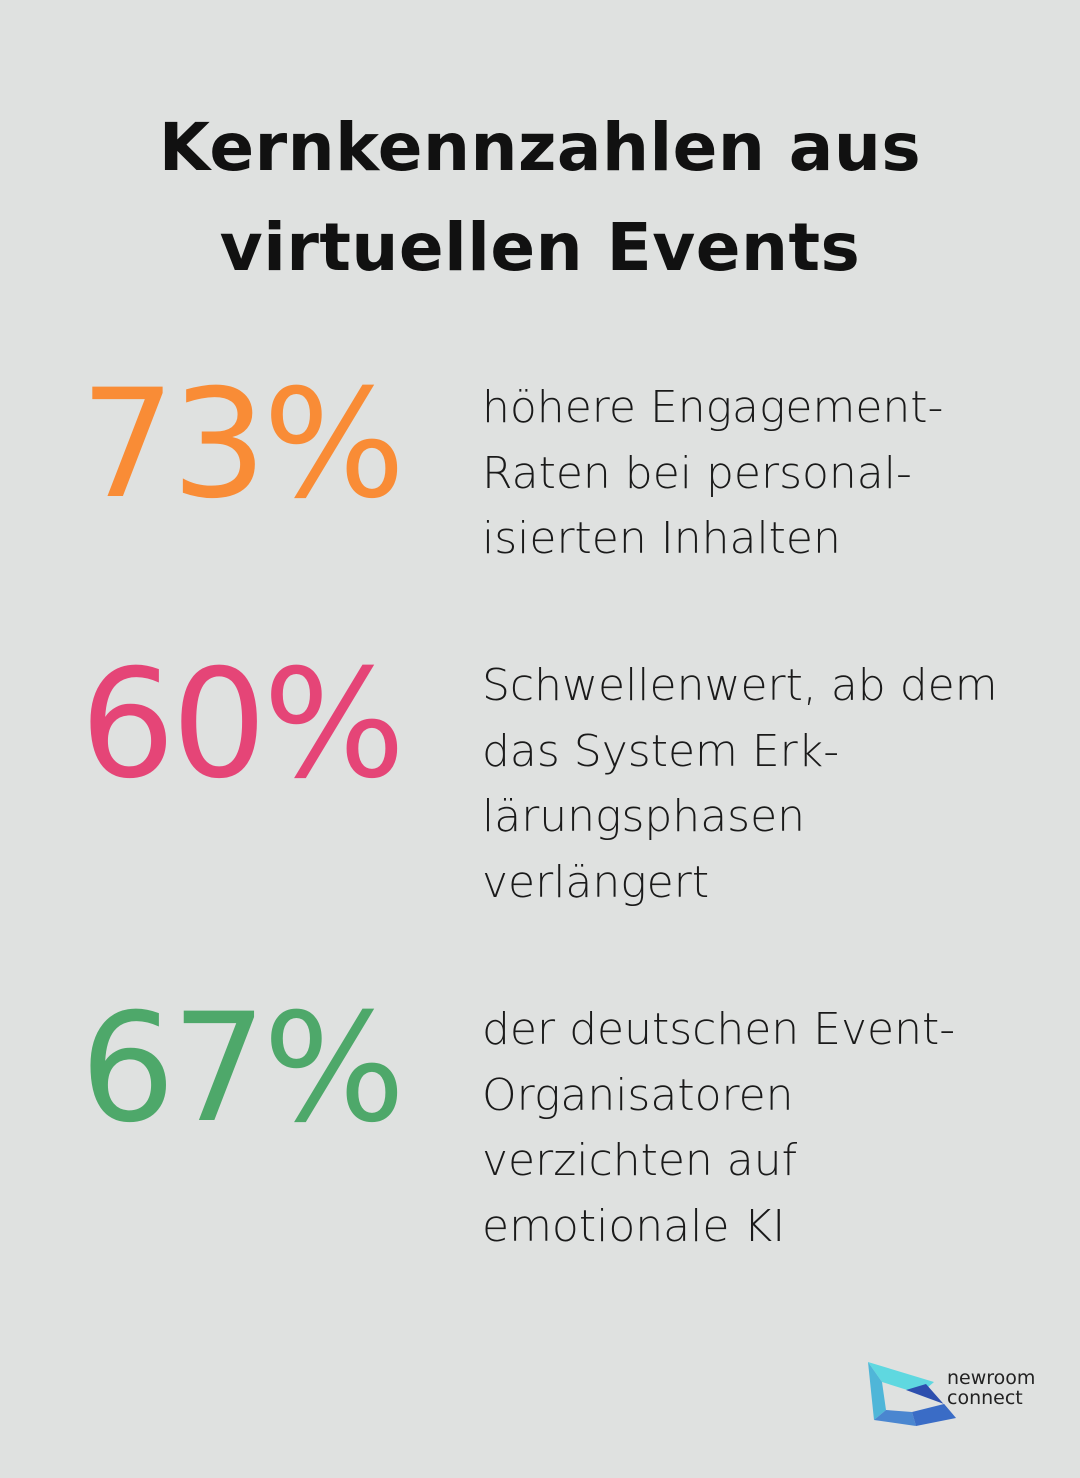 Image resolution: width=1080 pixels, height=1478 pixels. I want to click on desc-line: verlängert, so click(596, 882).